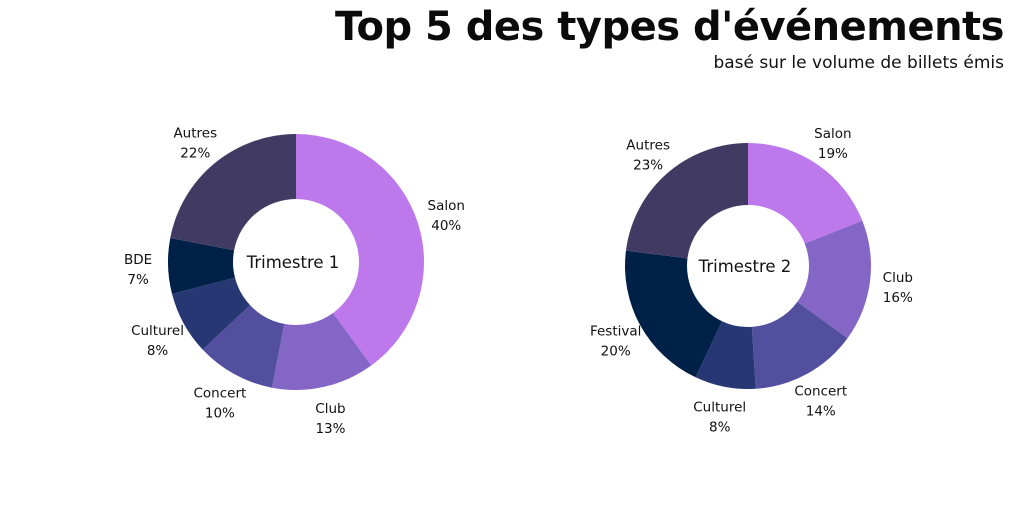 The height and width of the screenshot is (511, 1024). Describe the element at coordinates (616, 352) in the screenshot. I see `slice-value-festival: 20%` at that location.